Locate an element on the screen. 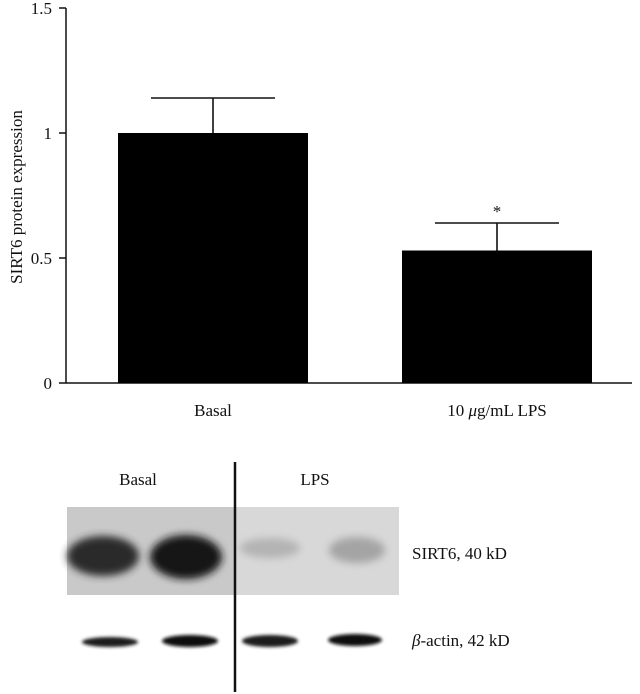 Image resolution: width=640 pixels, height=694 pixels. x-tick-label: 10 μg/mL LPS is located at coordinates (497, 410).